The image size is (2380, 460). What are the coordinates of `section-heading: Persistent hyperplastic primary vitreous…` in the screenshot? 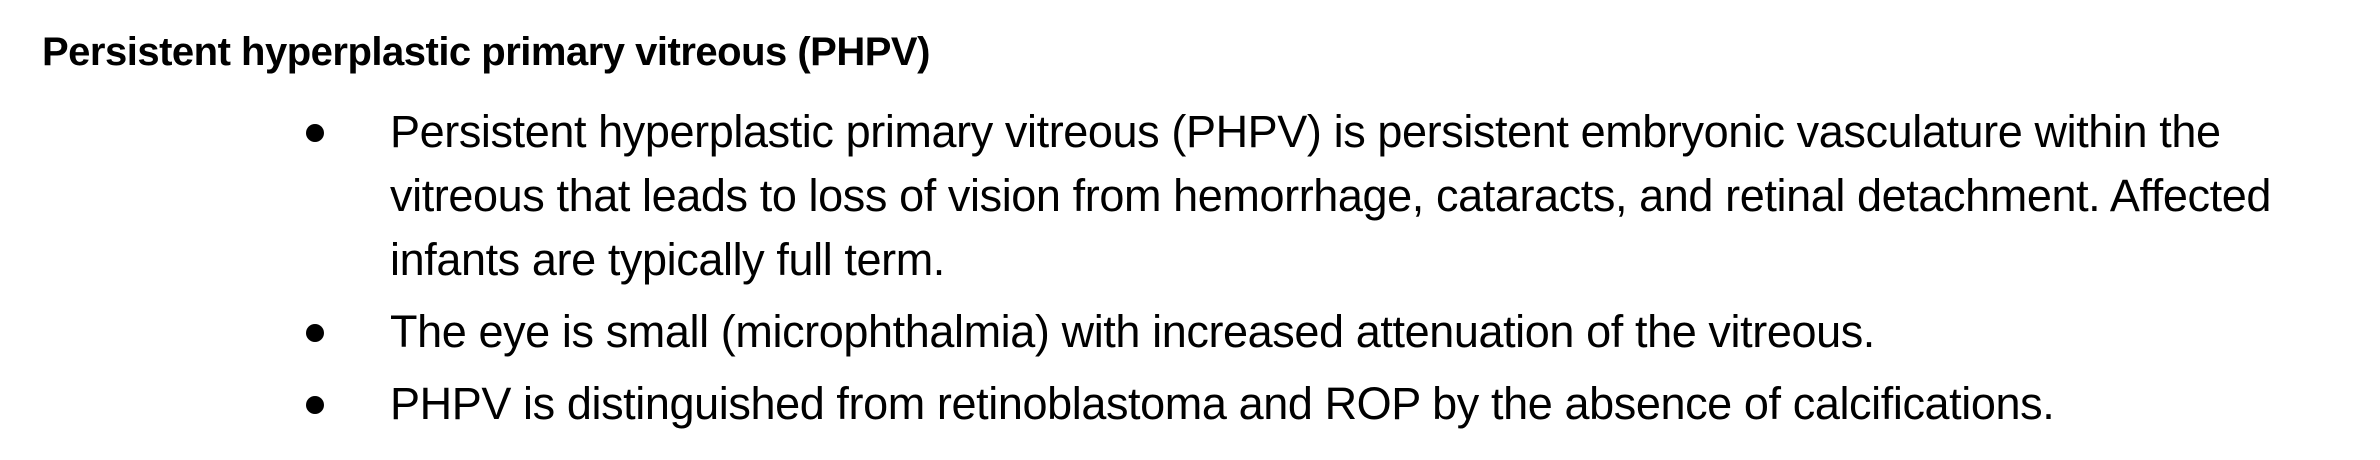 It's located at (486, 52).